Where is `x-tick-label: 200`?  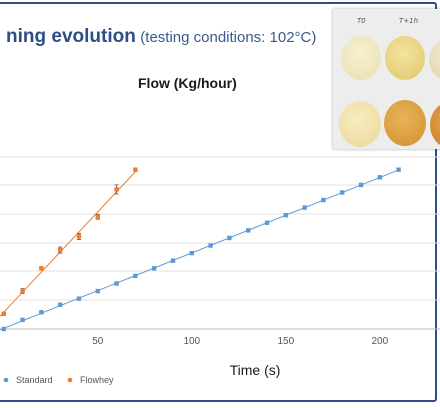
x-tick-label: 200 is located at coordinates (379, 341).